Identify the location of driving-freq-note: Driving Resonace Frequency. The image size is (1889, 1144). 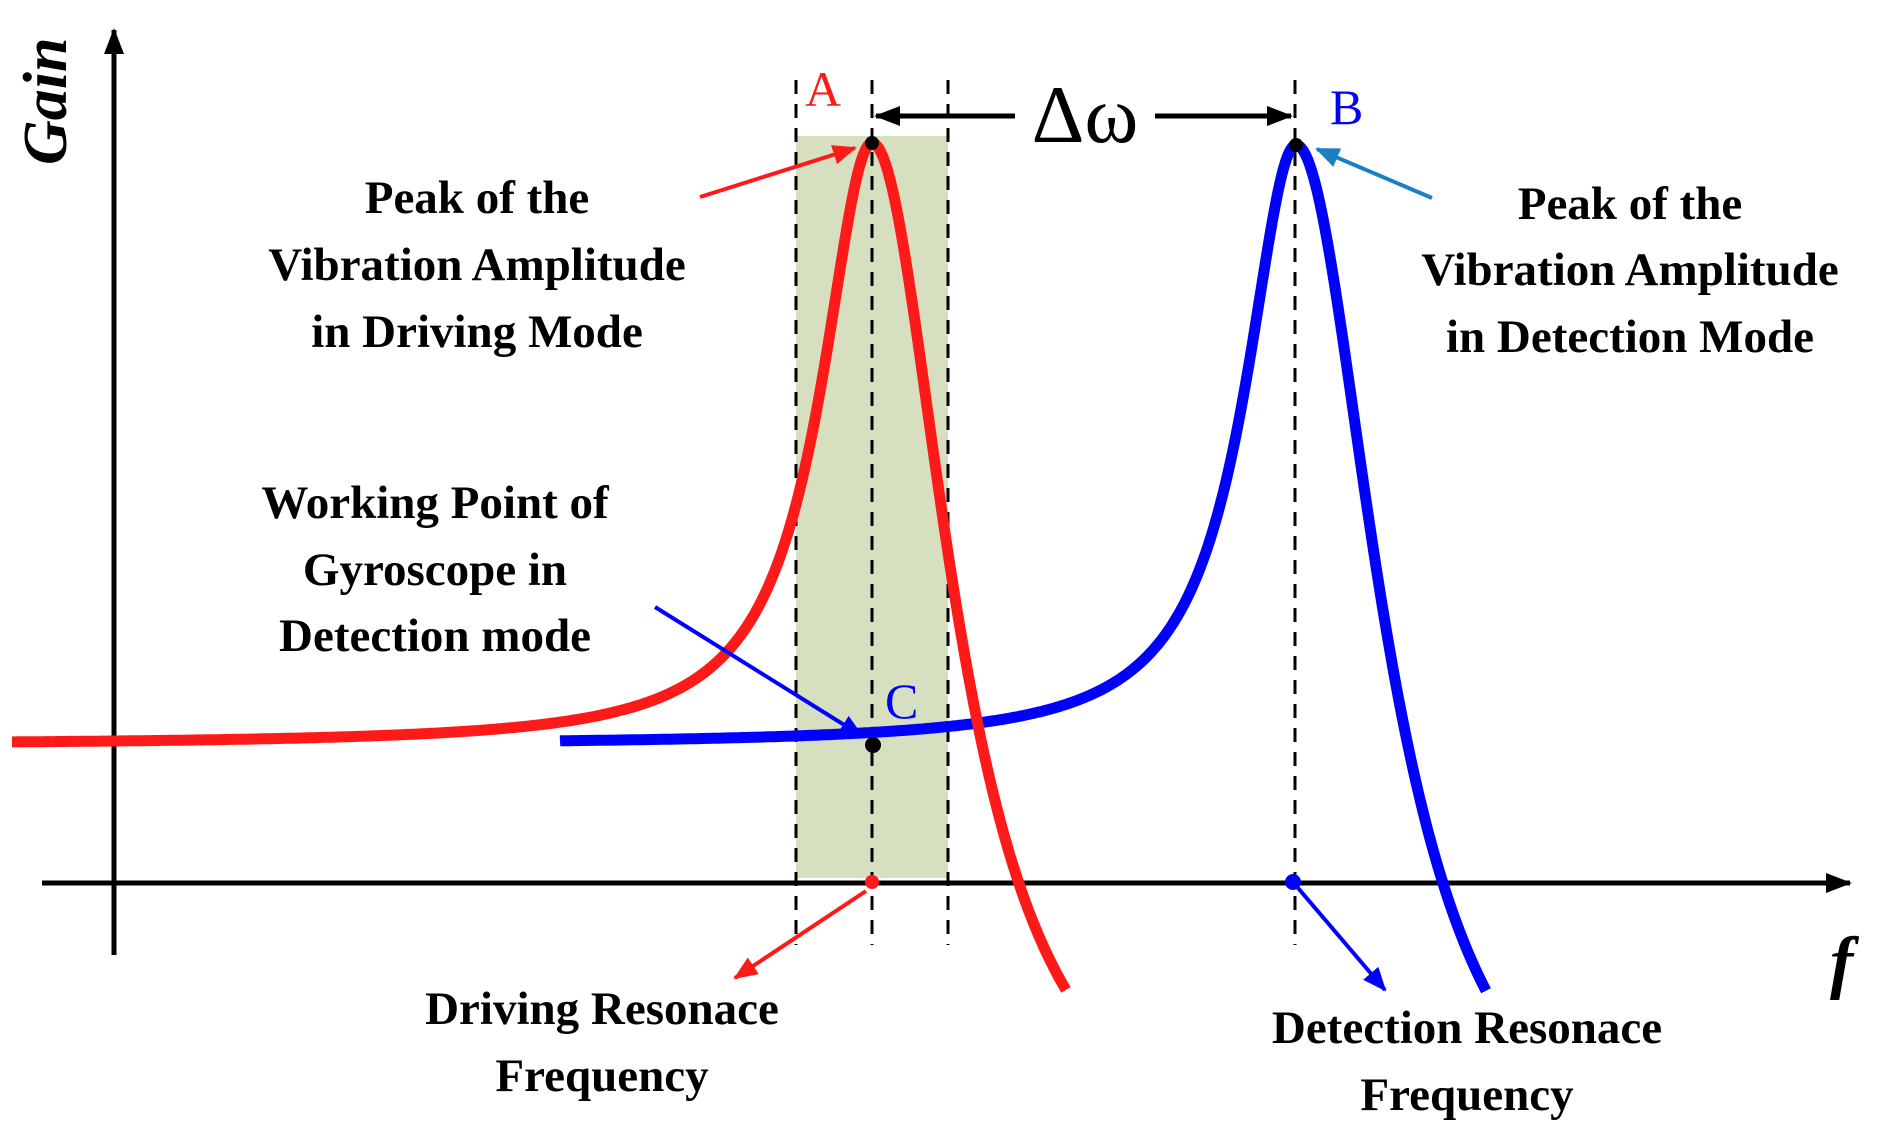
(602, 1042).